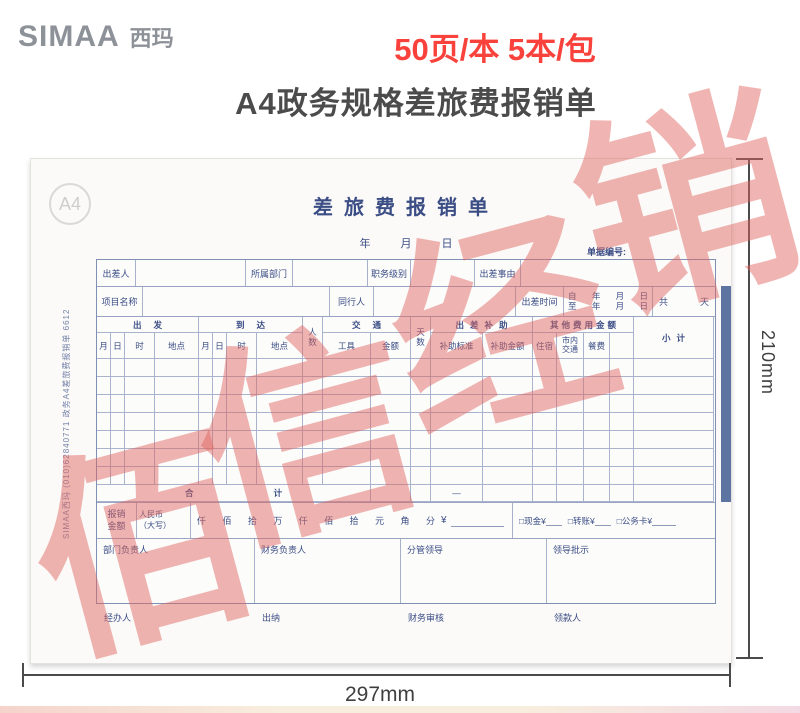 This screenshot has width=800, height=713. I want to click on digit-strip: 仟 佰 拾 万 仟 佰 拾 元 角 分, so click(316, 520).